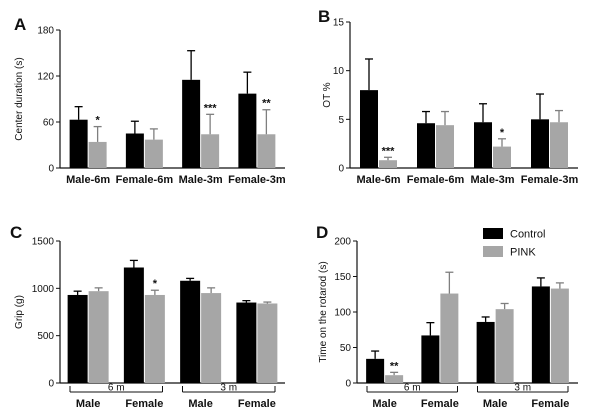 This screenshot has width=600, height=418. I want to click on y-tick-label-b: 5, so click(341, 120).